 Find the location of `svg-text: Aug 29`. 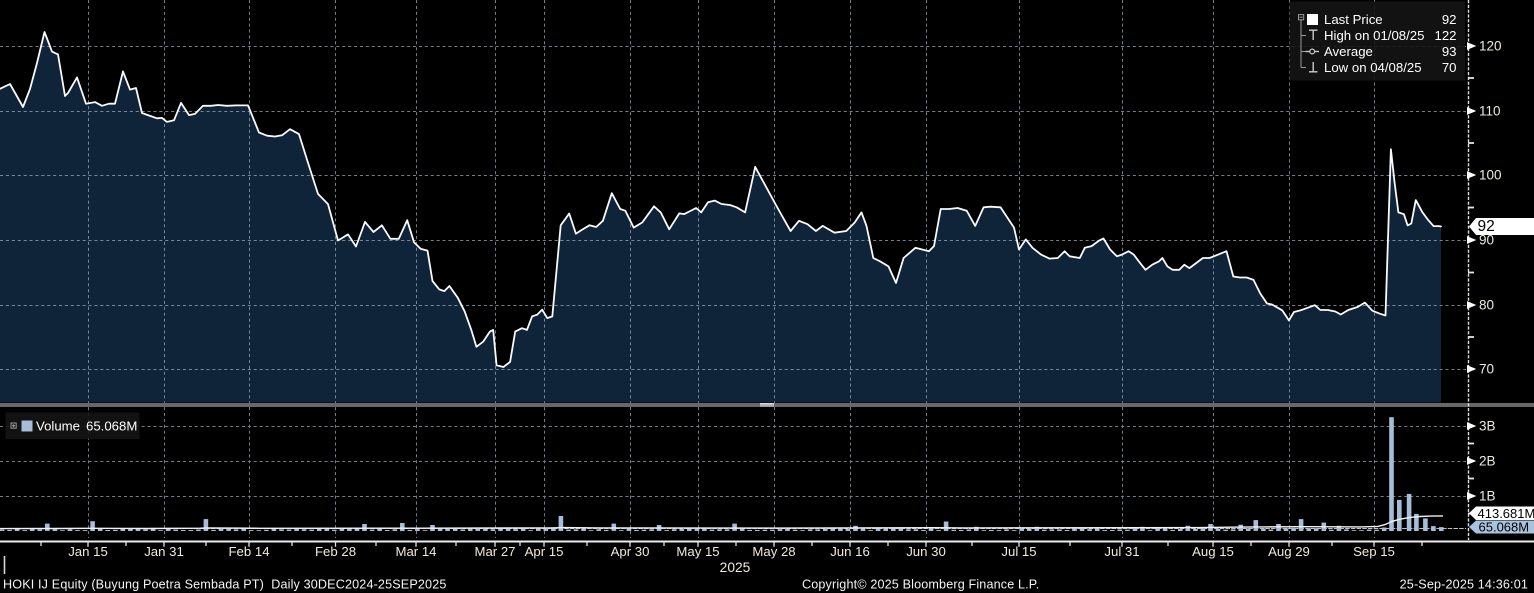

svg-text: Aug 29 is located at coordinates (1289, 551).